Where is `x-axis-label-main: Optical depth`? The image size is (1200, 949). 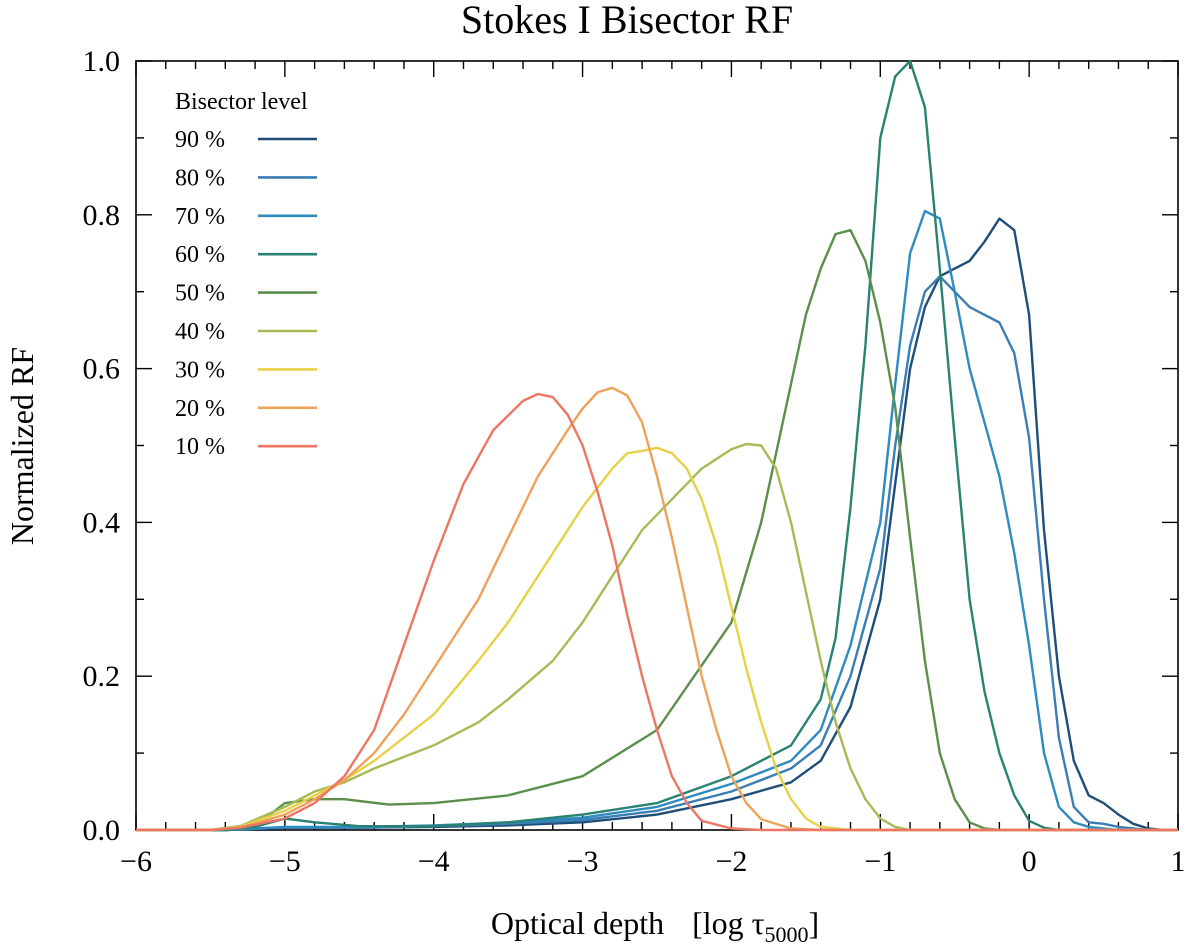 x-axis-label-main: Optical depth is located at coordinates (577, 923).